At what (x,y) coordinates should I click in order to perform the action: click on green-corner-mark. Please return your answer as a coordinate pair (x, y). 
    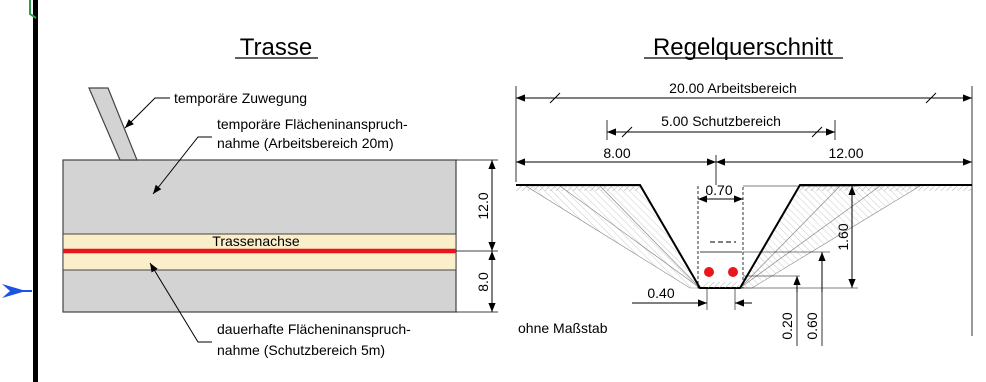
    Looking at the image, I should click on (33, 9).